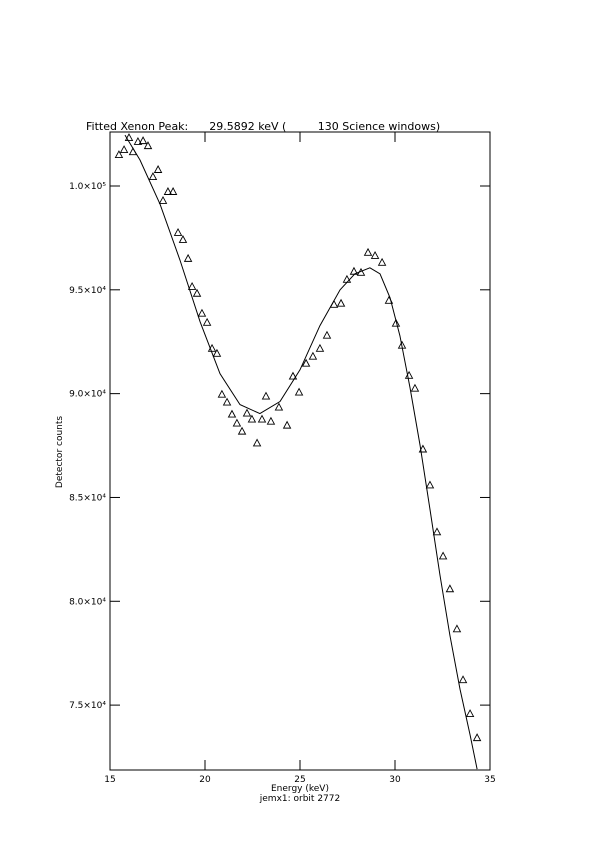 This screenshot has height=842, width=595. What do you see at coordinates (300, 789) in the screenshot?
I see `x-axis-label: Energy (keV)` at bounding box center [300, 789].